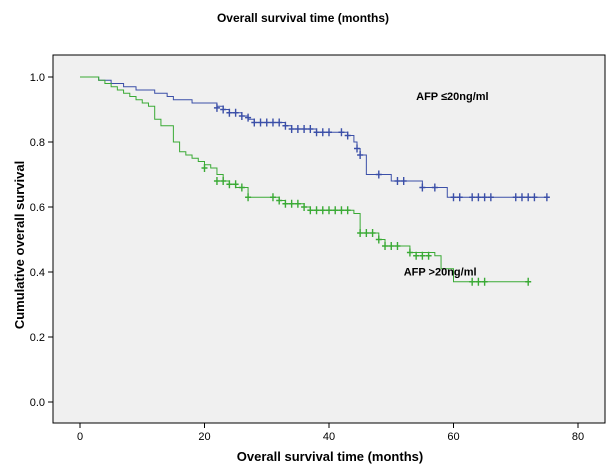 The image size is (608, 469). I want to click on y-tick-label: 0.8, so click(37, 143).